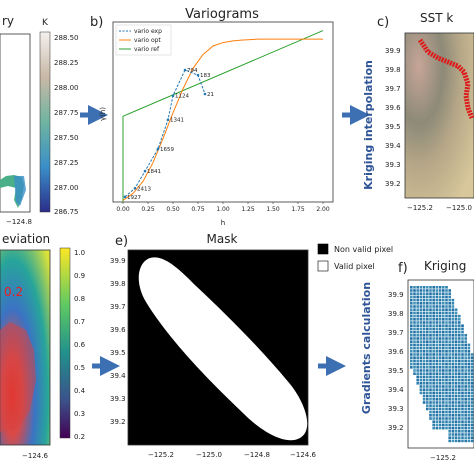 This screenshot has height=474, width=474. Describe the element at coordinates (18, 377) in the screenshot. I see `panel-d-valid-region` at that location.